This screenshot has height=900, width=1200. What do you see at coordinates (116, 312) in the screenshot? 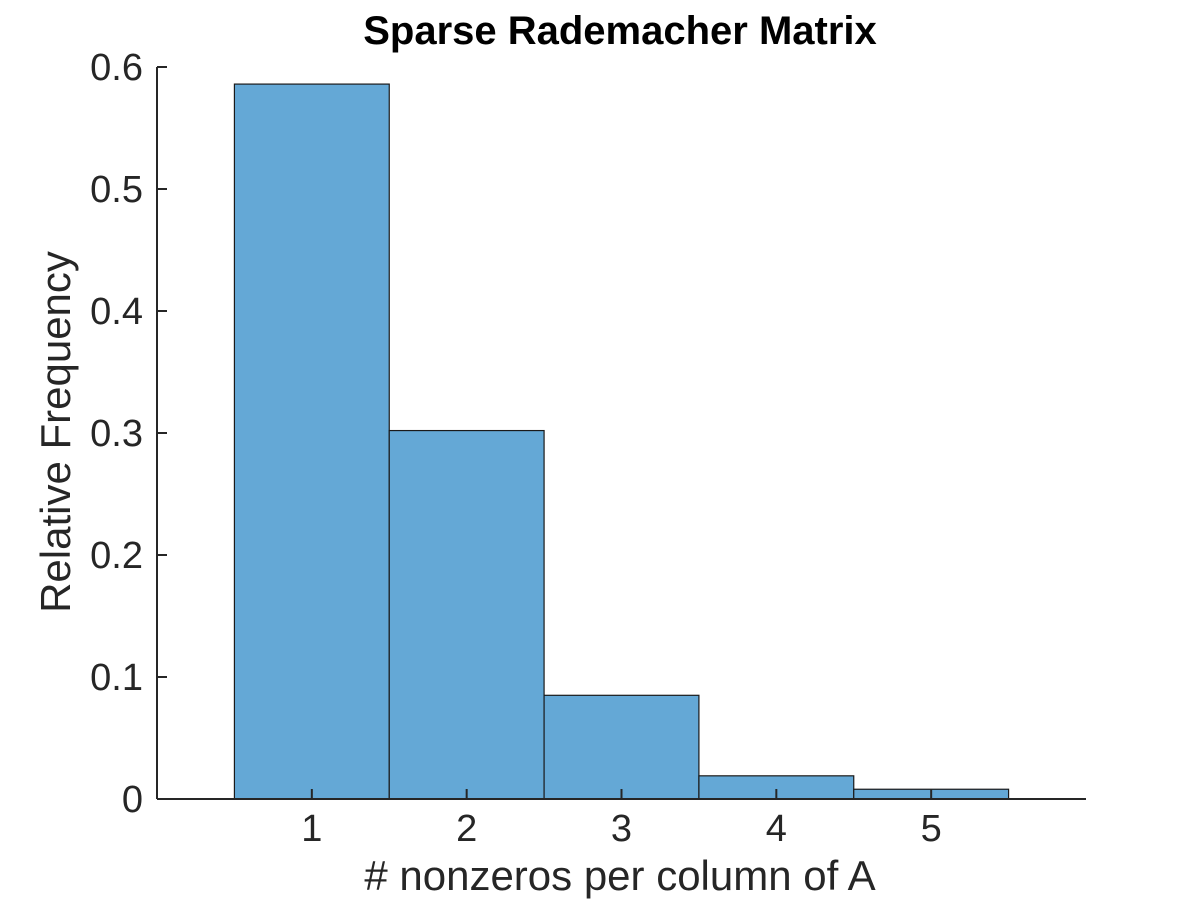
I see `y-tick-label: 0.4` at bounding box center [116, 312].